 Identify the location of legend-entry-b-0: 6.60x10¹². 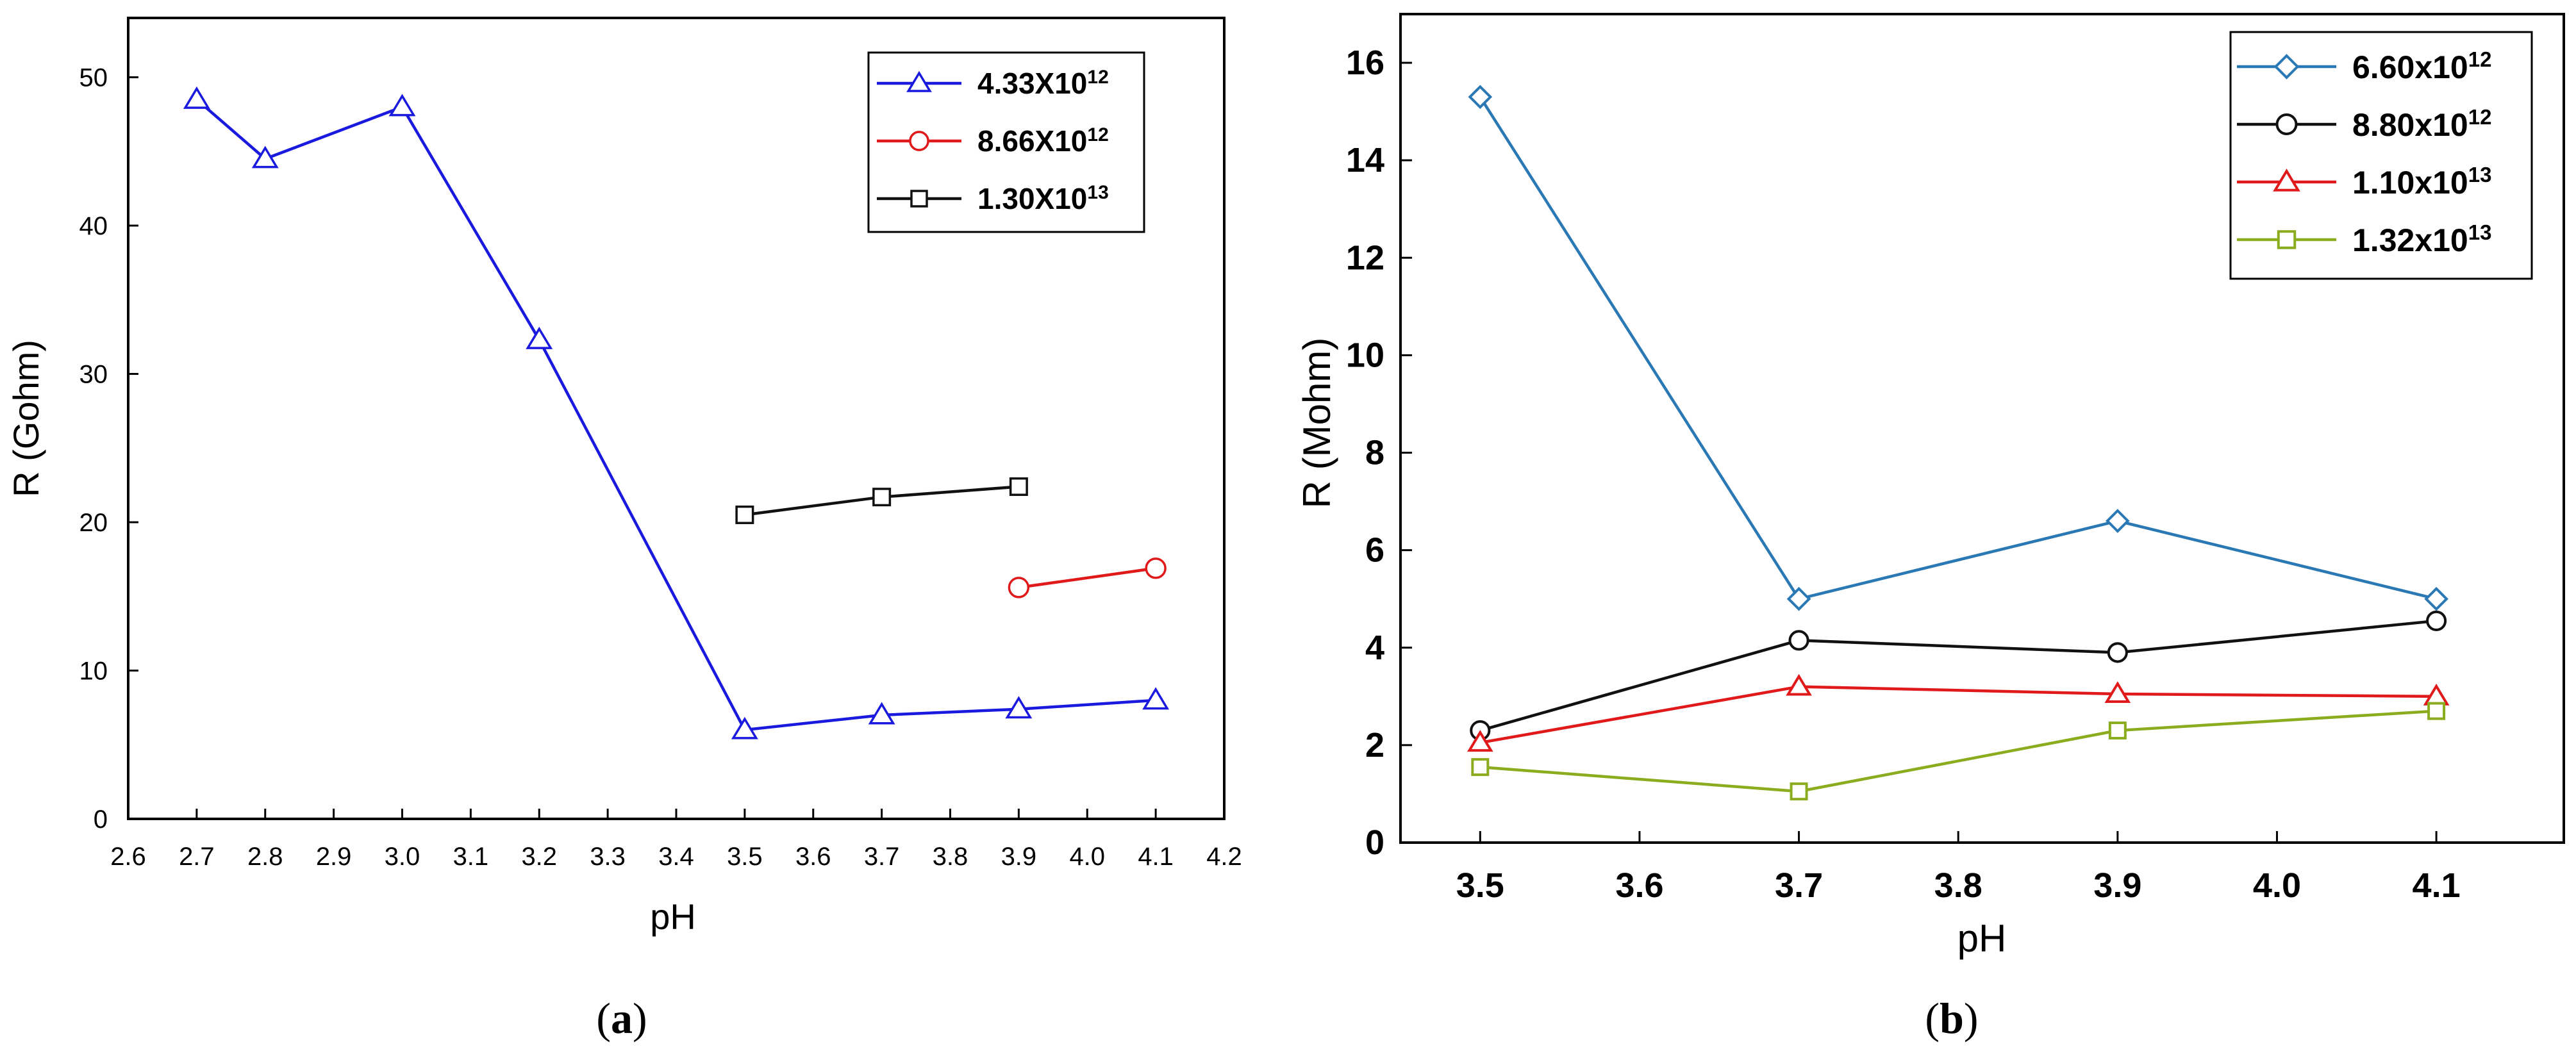
(2421, 66).